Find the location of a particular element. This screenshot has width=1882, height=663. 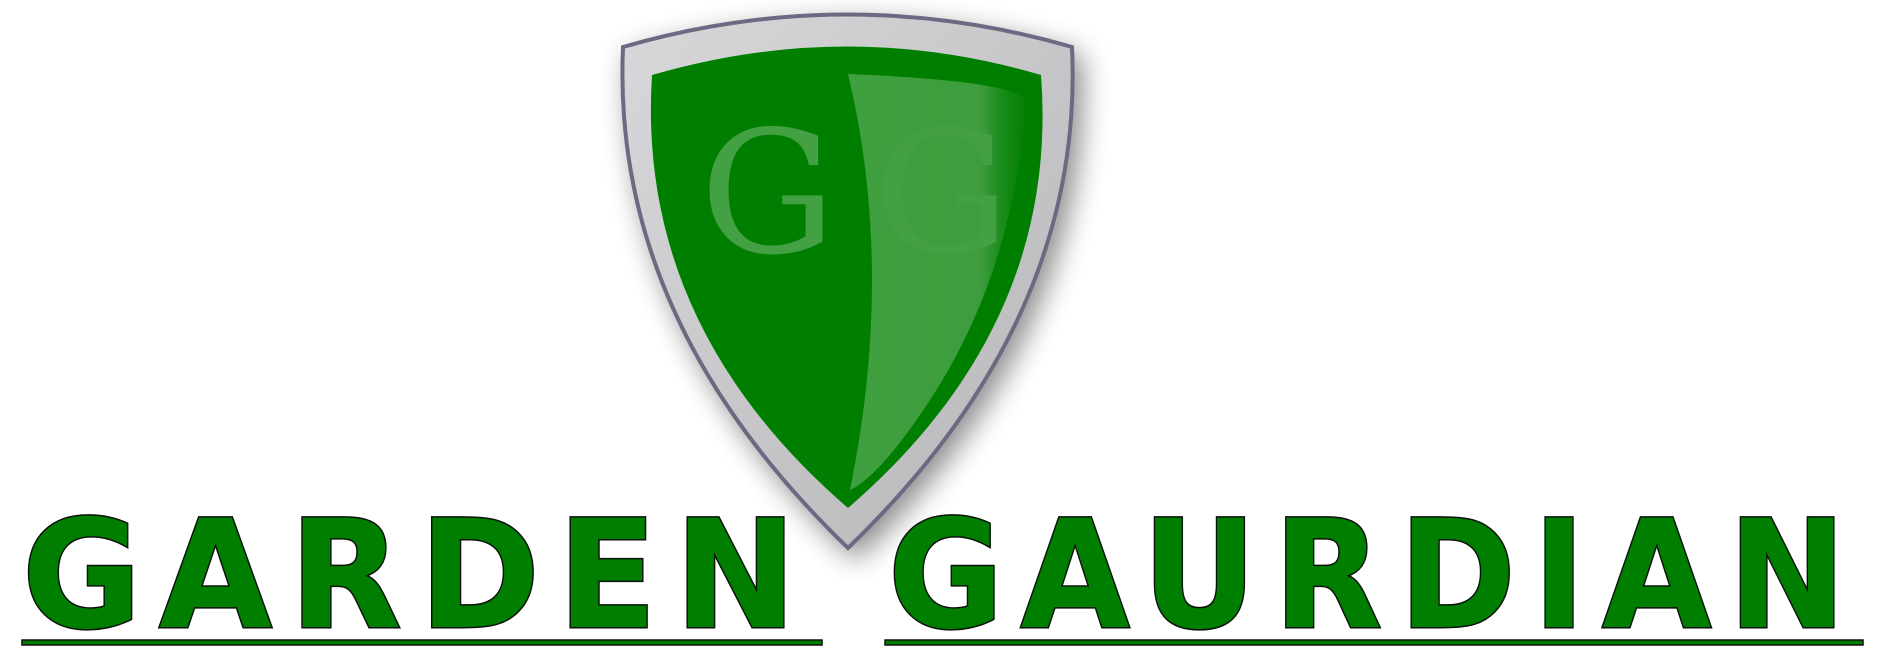

shield-gloss-highlight is located at coordinates (937, 282).